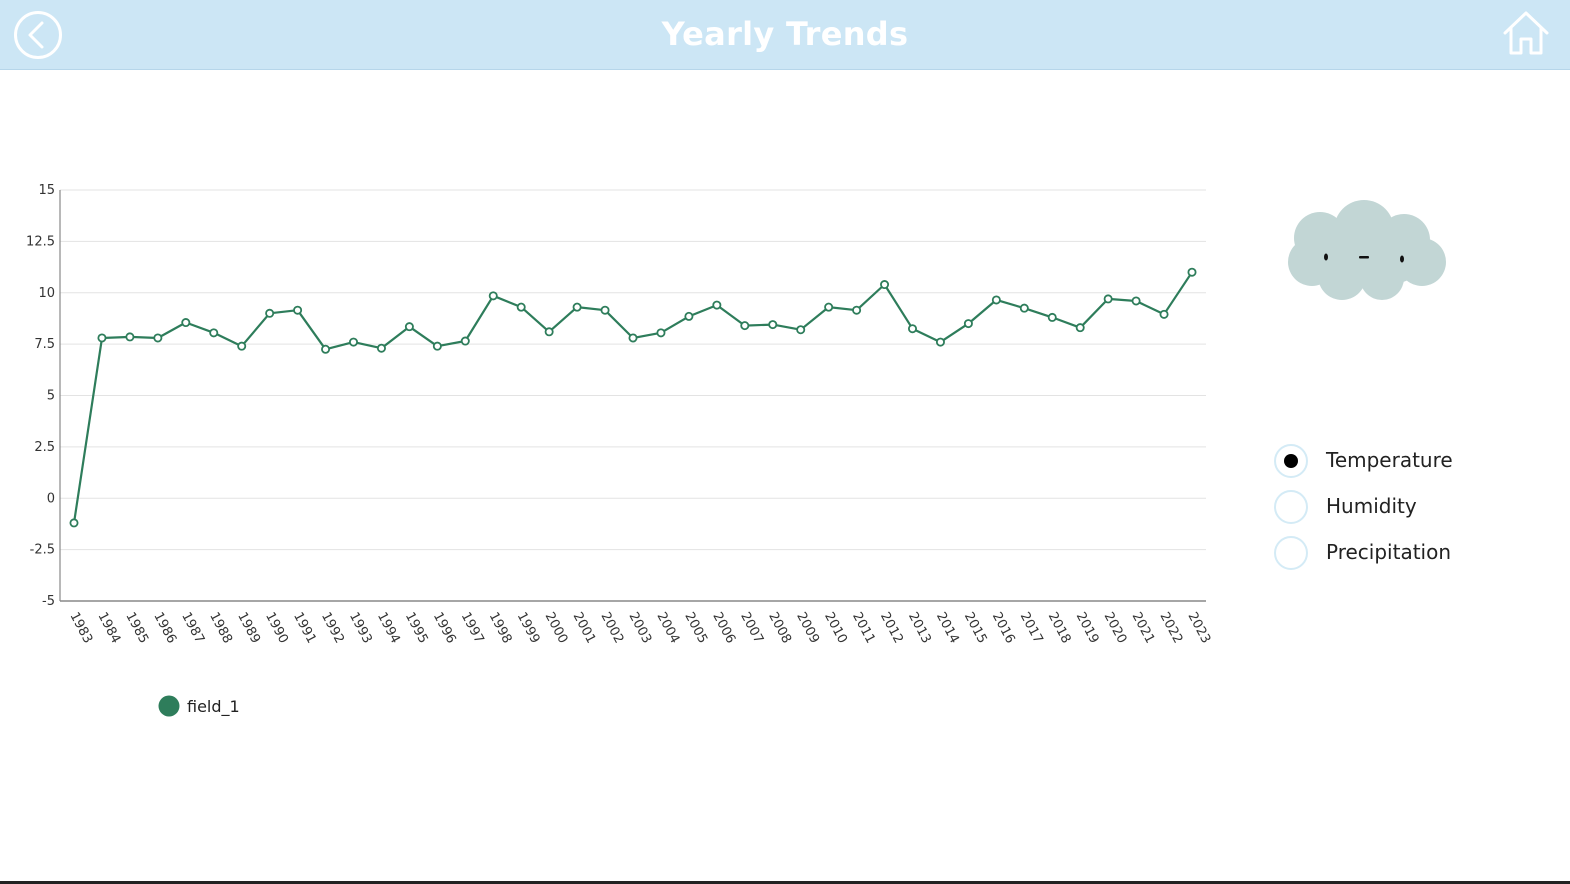 This screenshot has width=1570, height=884. I want to click on x-tick-label: 1998, so click(500, 628).